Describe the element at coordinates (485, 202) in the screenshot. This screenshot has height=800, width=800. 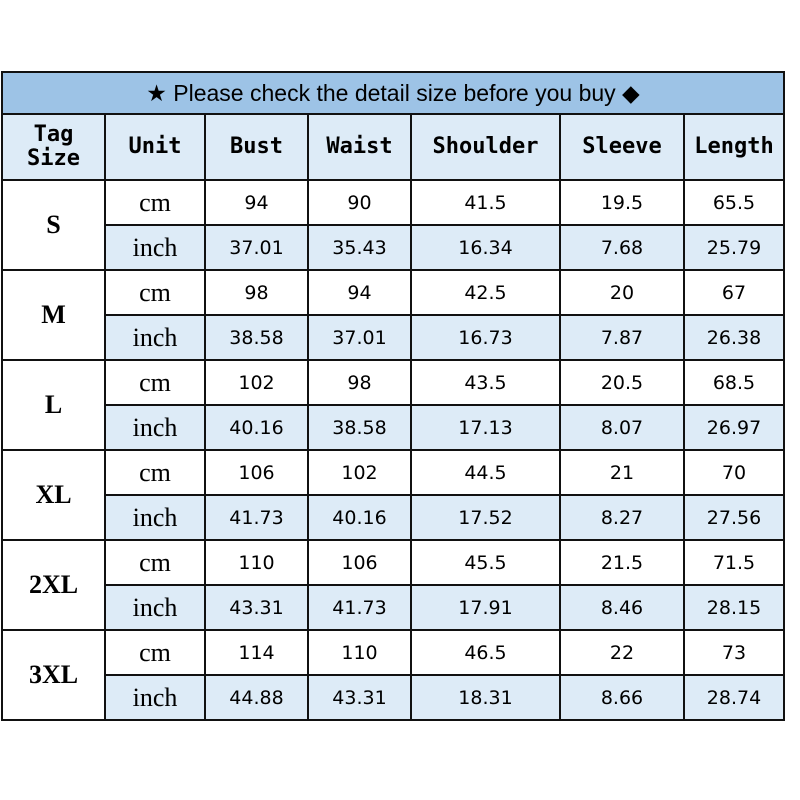
I see `measurement-cell: 41.5` at that location.